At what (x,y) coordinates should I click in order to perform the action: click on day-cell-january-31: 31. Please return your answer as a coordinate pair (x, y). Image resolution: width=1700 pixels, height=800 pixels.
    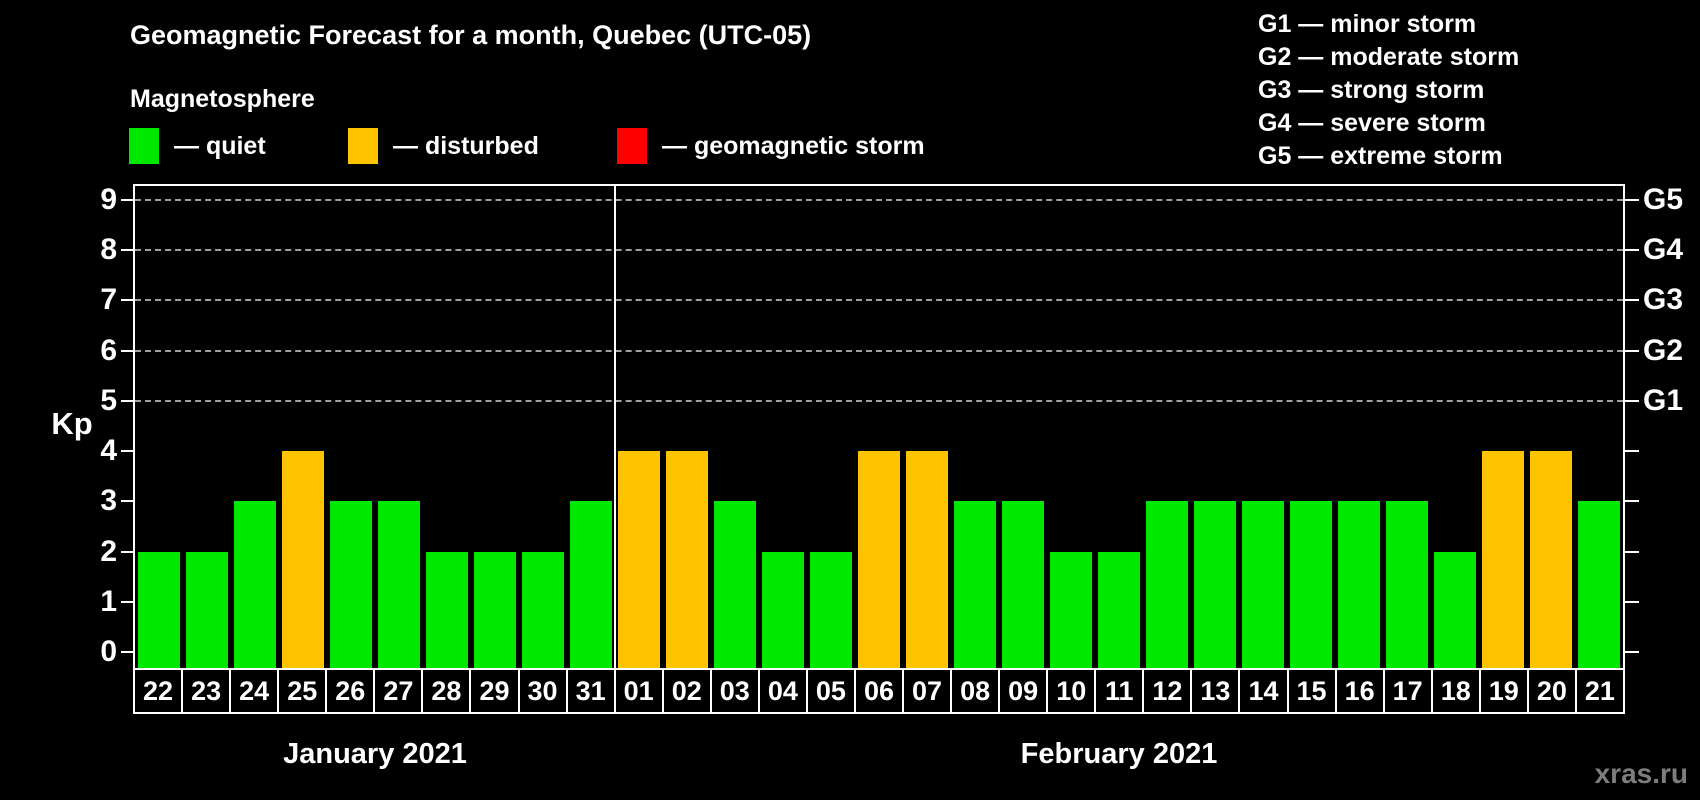
    Looking at the image, I should click on (591, 691).